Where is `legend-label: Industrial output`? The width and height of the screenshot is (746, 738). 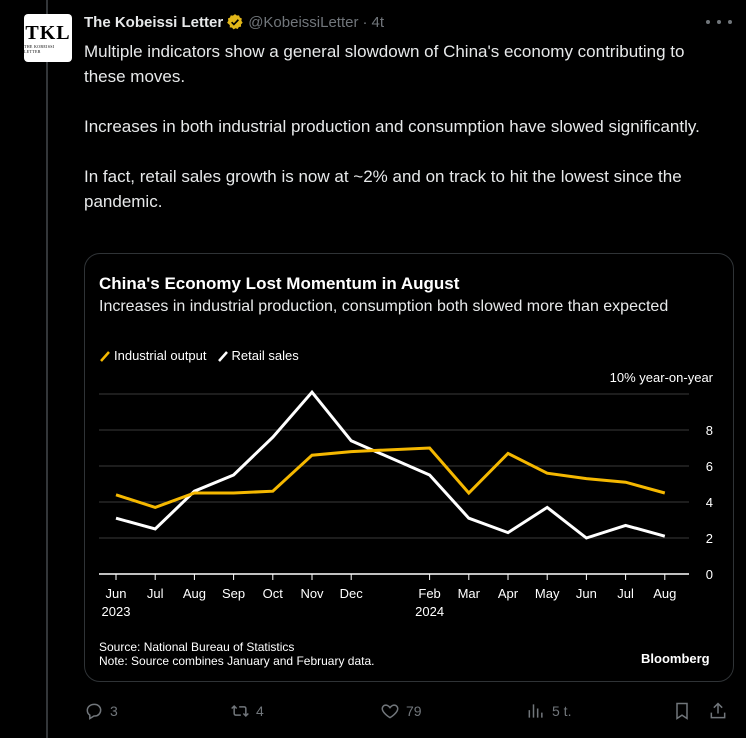 legend-label: Industrial output is located at coordinates (160, 355).